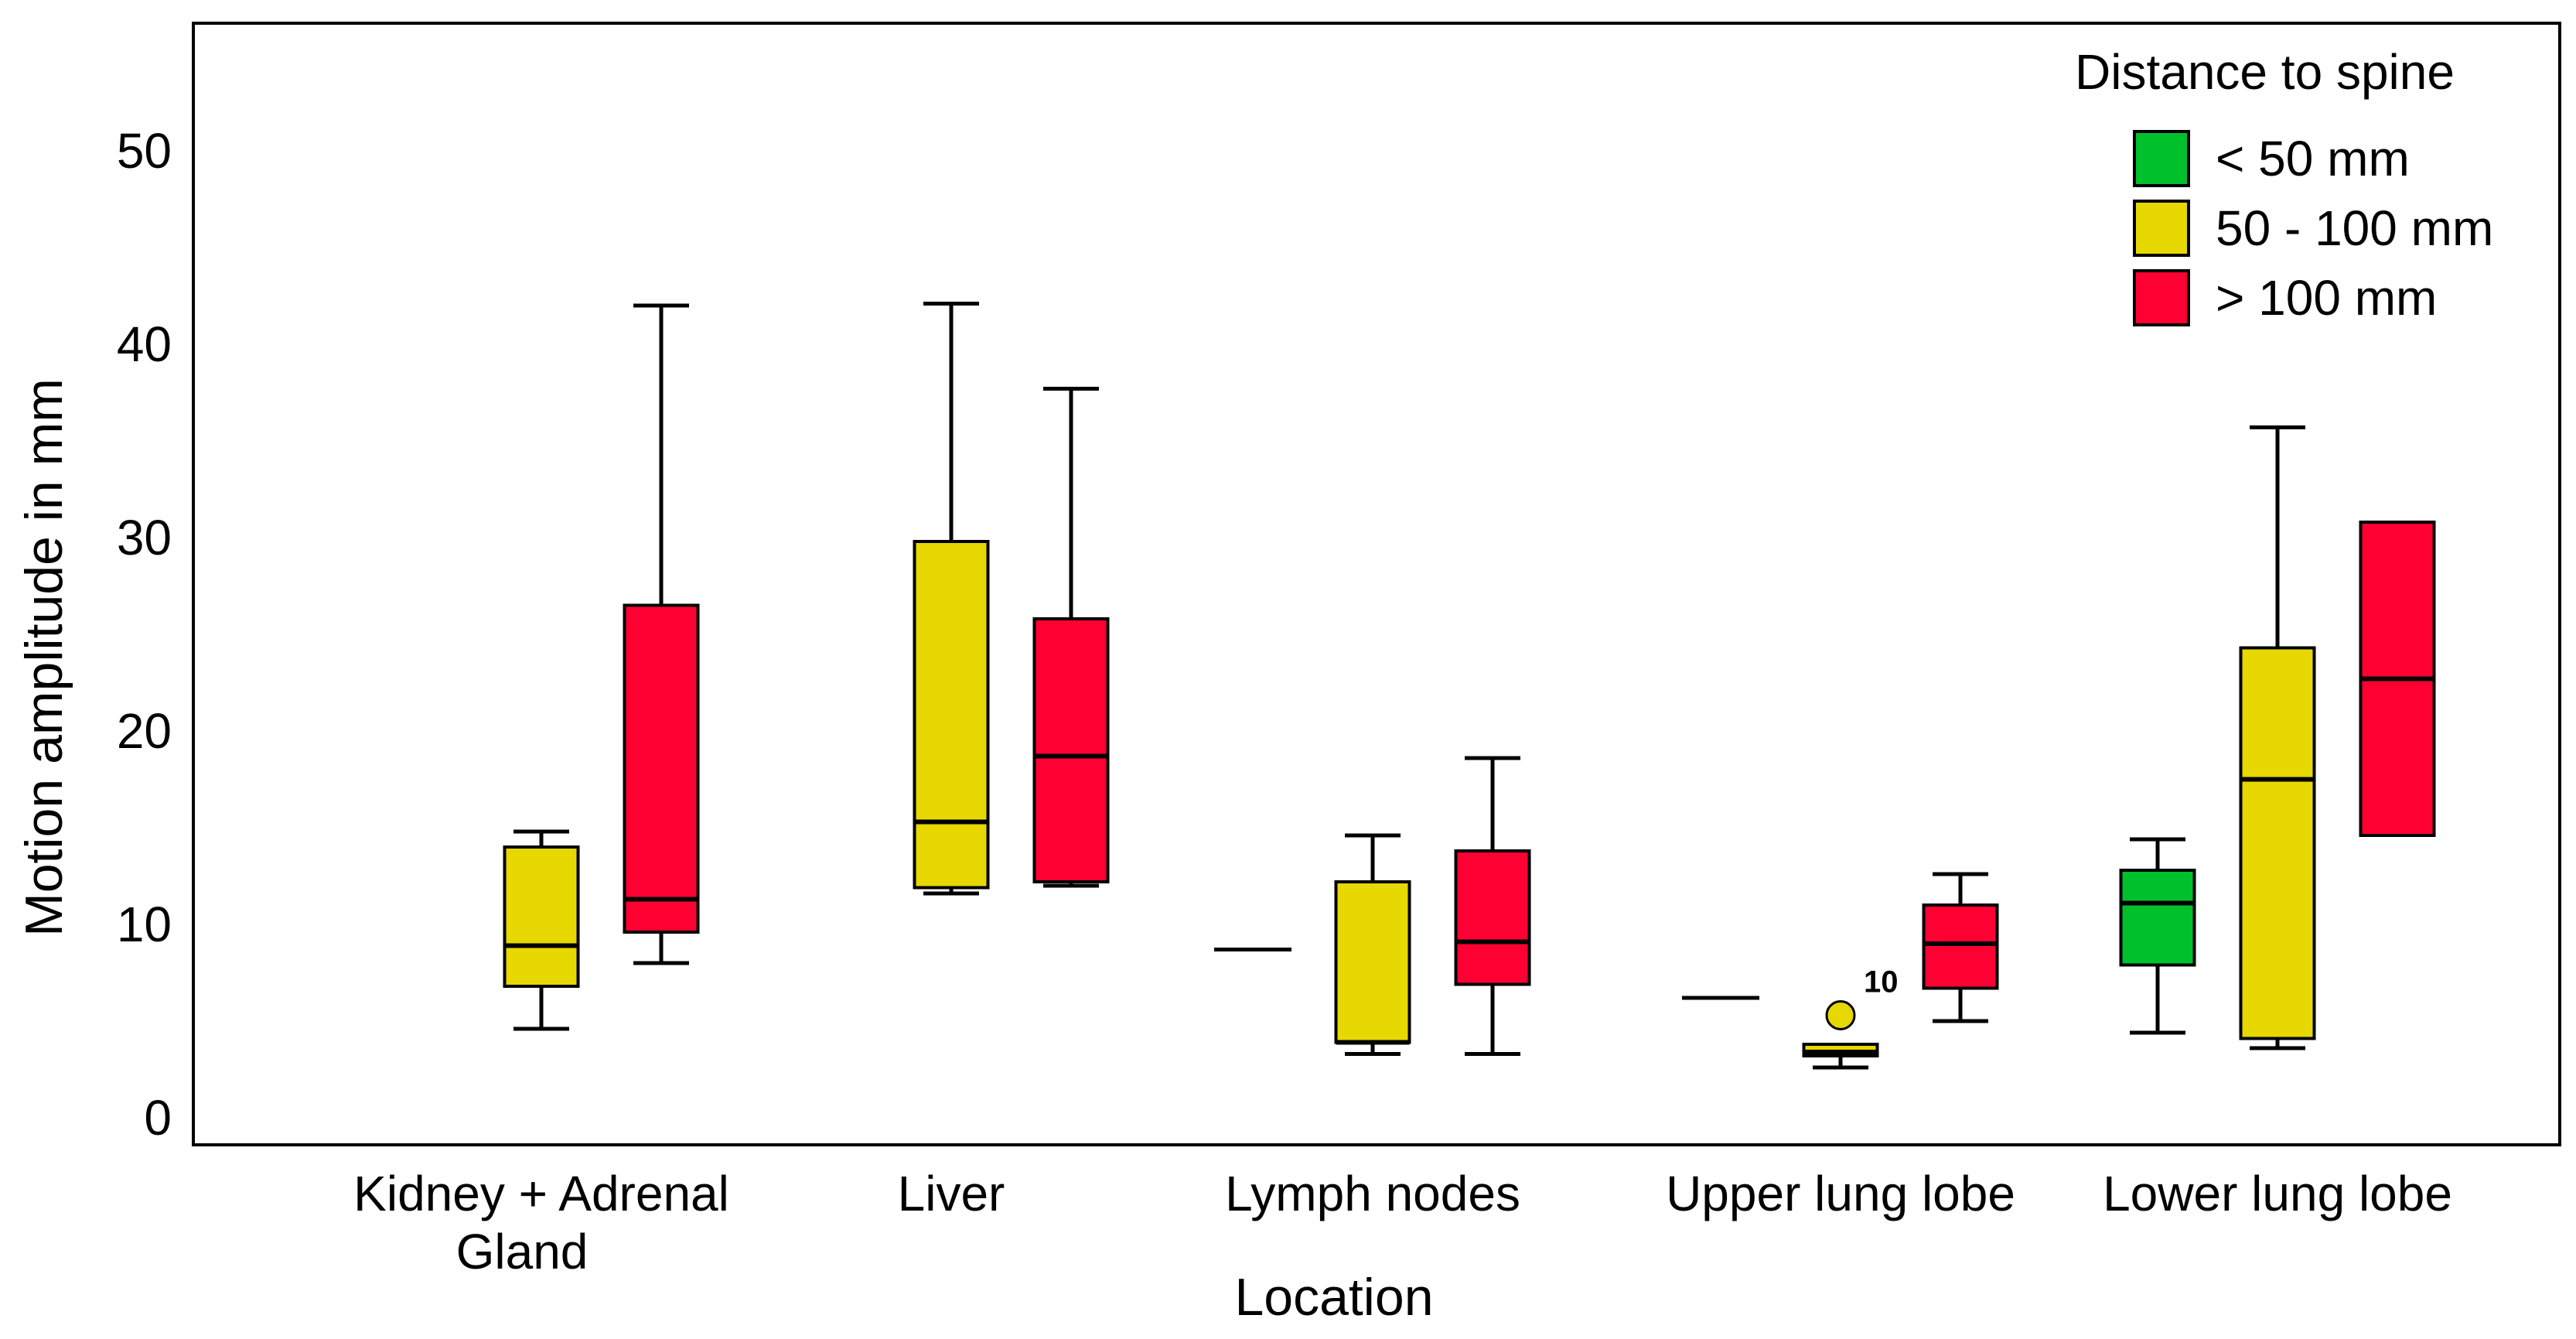 Image resolution: width=2576 pixels, height=1339 pixels. I want to click on y-axis-ticks: 0 10 20 30 40 50, so click(144, 634).